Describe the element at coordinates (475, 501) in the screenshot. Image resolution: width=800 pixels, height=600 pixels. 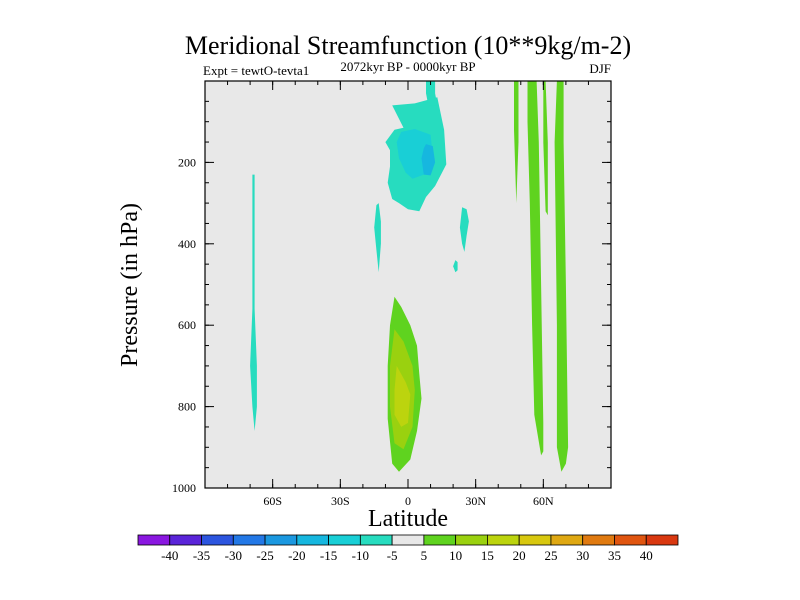
I see `x-tick-label: 30N` at that location.